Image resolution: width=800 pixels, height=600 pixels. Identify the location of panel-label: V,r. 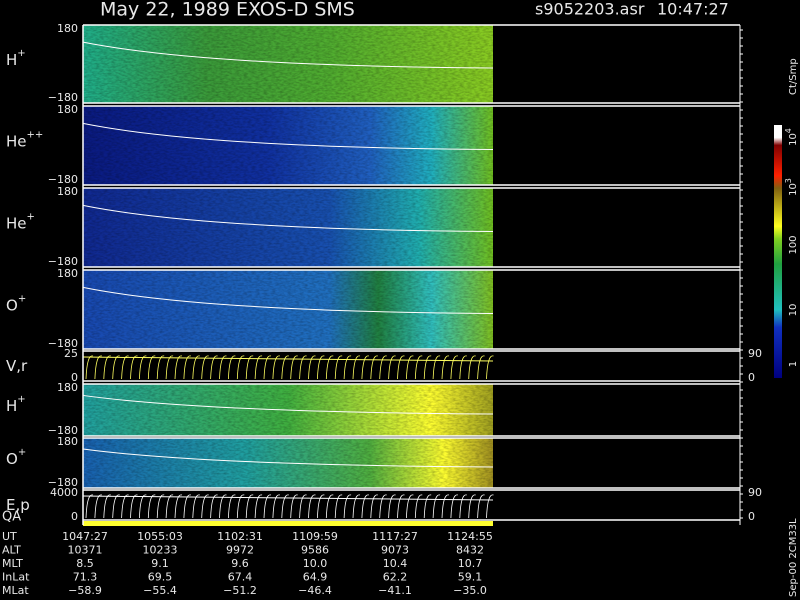
(17, 366).